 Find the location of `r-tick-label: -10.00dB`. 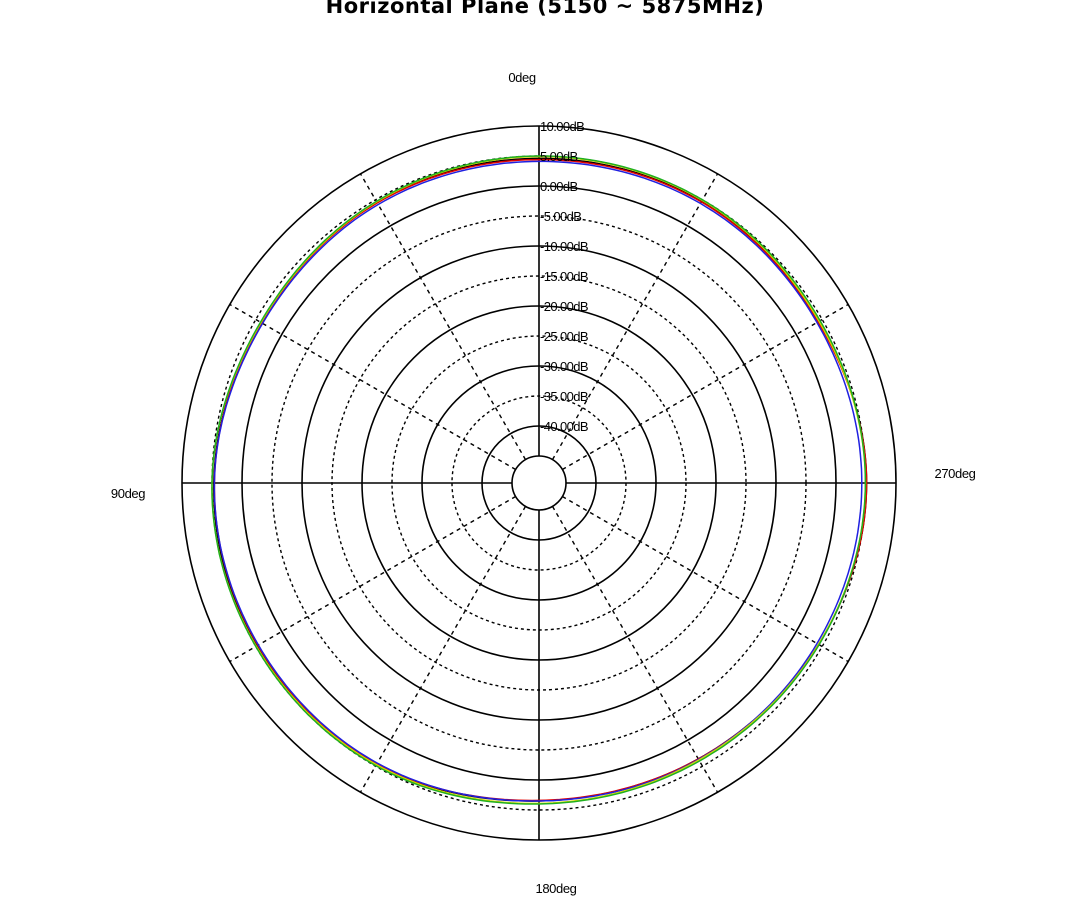

r-tick-label: -10.00dB is located at coordinates (564, 246).